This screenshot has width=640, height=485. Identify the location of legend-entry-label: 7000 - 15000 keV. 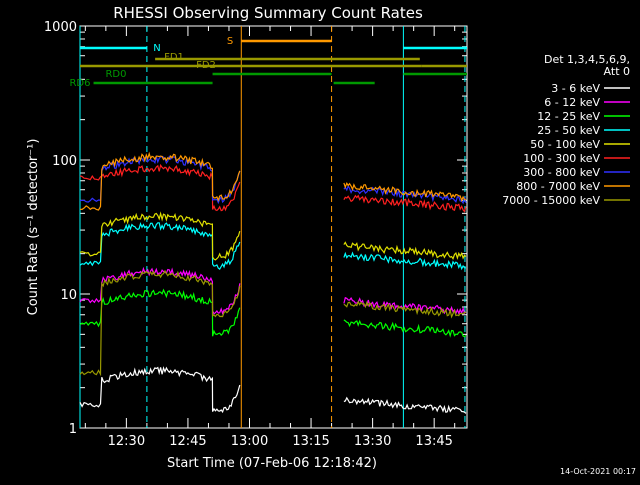
(551, 200).